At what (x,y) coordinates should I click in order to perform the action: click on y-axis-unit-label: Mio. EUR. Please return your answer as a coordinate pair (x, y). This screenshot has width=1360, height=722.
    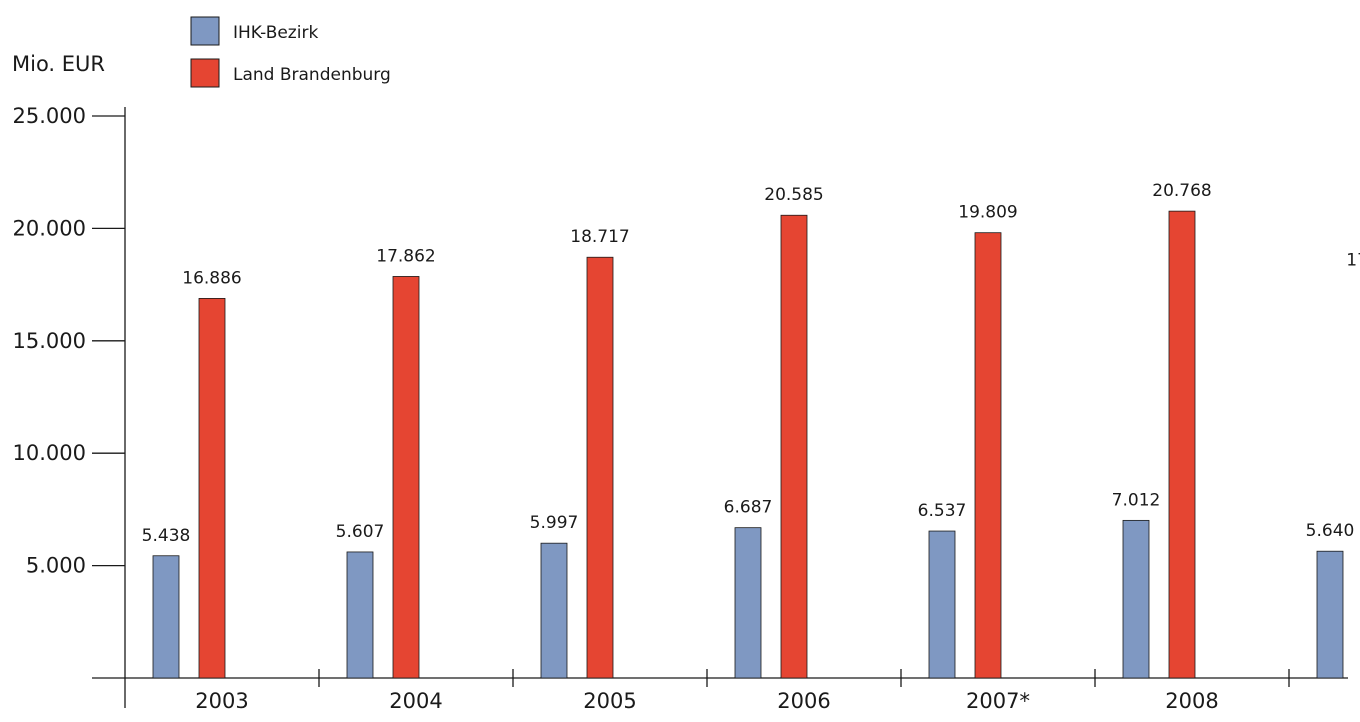
    Looking at the image, I should click on (58, 64).